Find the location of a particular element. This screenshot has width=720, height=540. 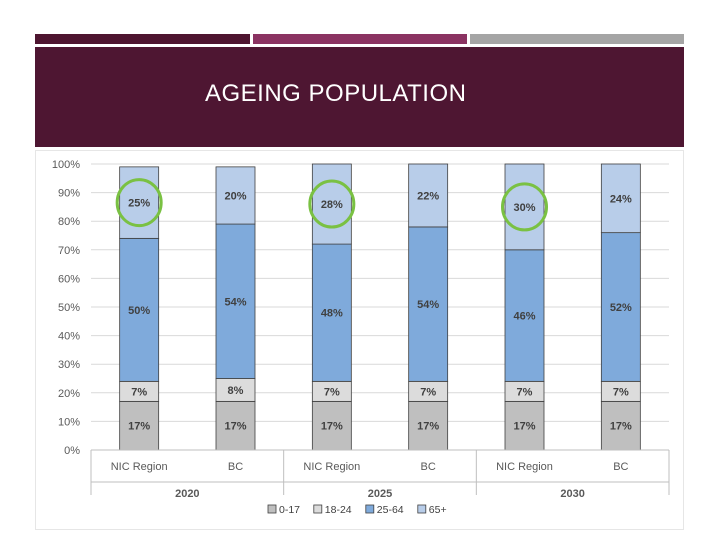

y-tick-label: 100% is located at coordinates (66, 165).